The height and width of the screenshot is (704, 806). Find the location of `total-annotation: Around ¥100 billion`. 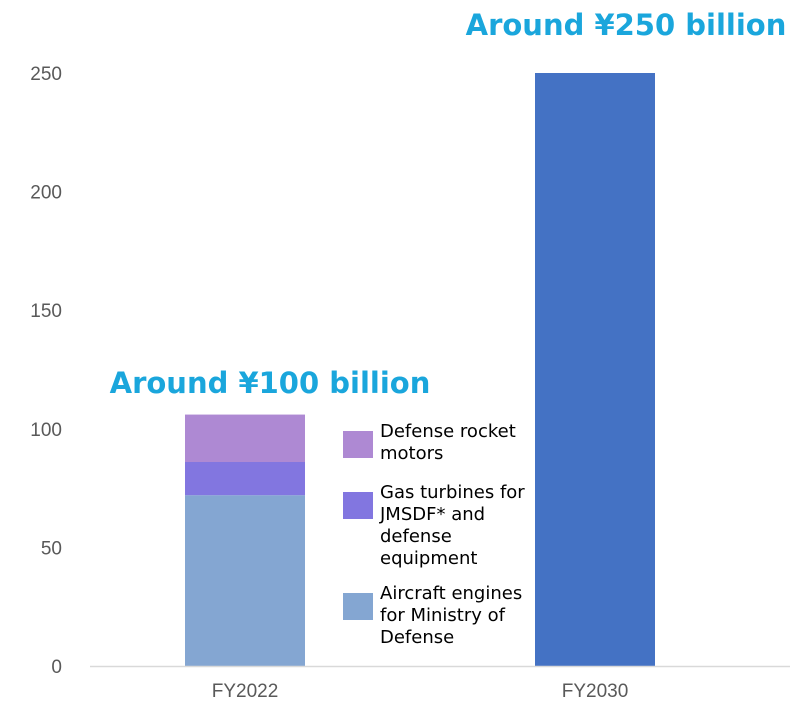

total-annotation: Around ¥100 billion is located at coordinates (270, 383).